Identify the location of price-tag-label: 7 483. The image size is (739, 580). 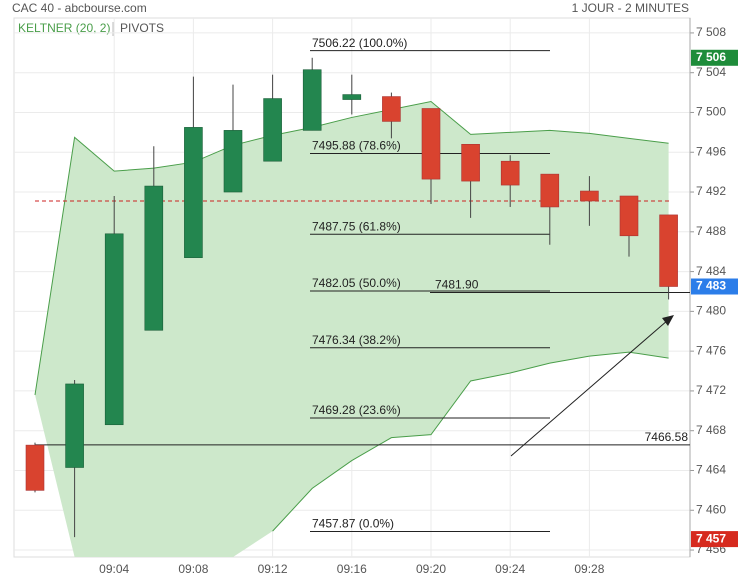
(711, 286).